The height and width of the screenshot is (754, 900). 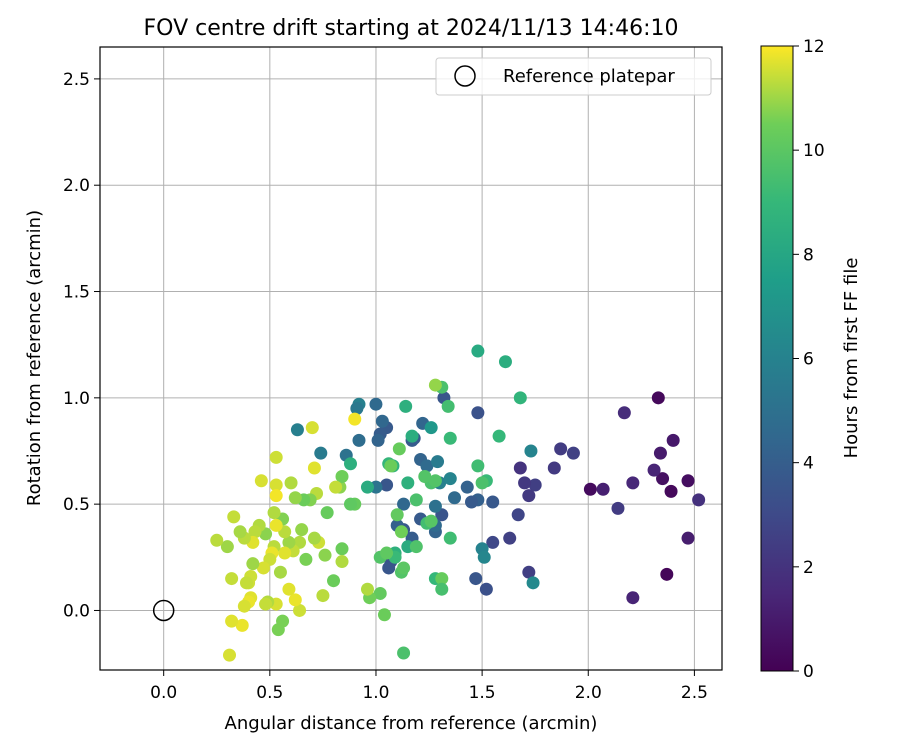 I want to click on x-axis-label: Angular distance from reference (arcmin), so click(x=411, y=723).